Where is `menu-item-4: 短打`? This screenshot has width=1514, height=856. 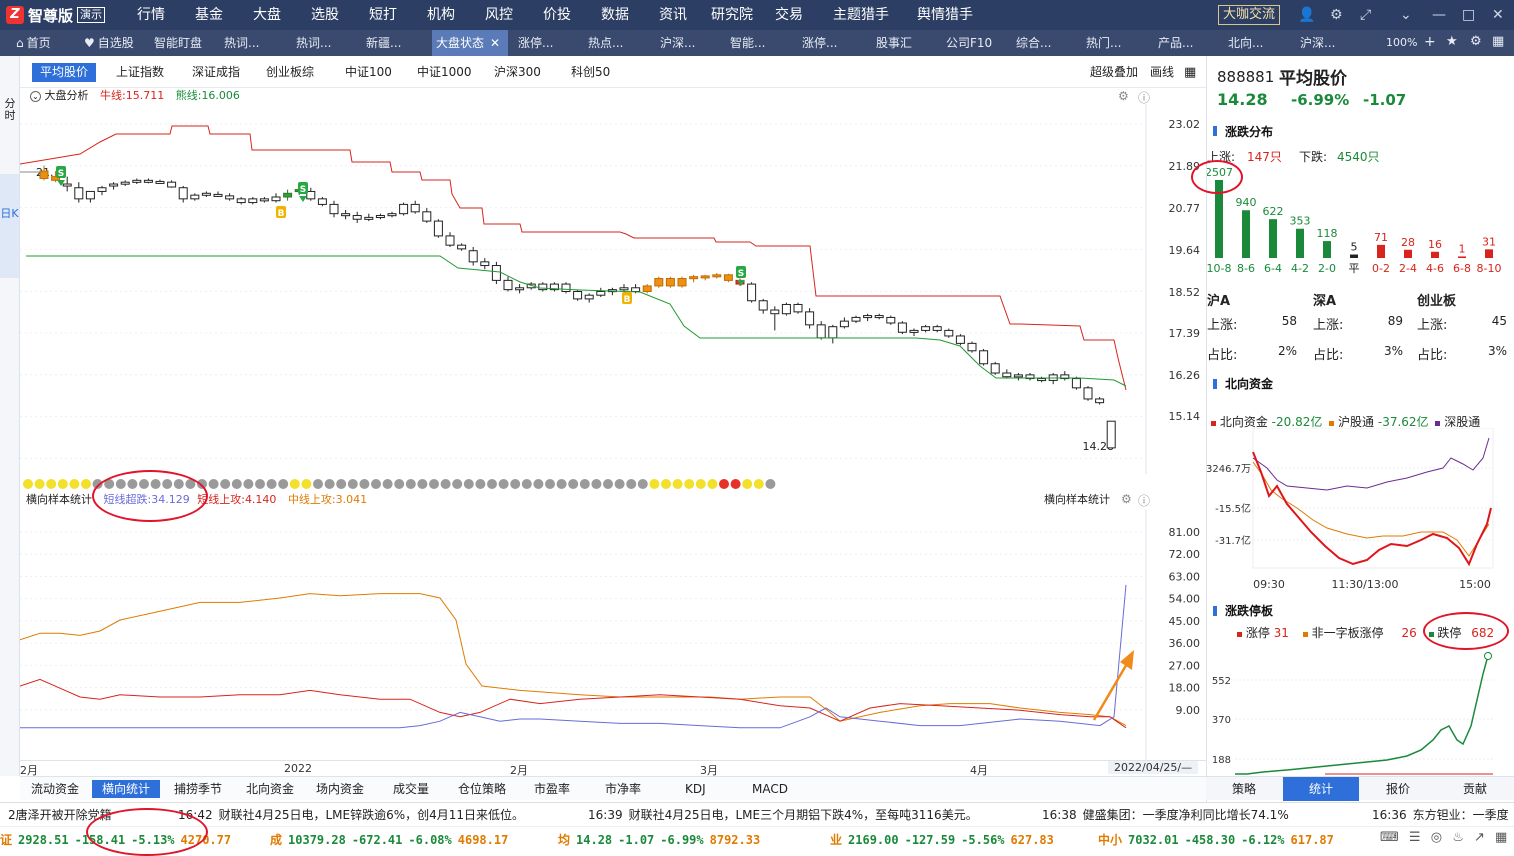 menu-item-4: 短打 is located at coordinates (383, 15).